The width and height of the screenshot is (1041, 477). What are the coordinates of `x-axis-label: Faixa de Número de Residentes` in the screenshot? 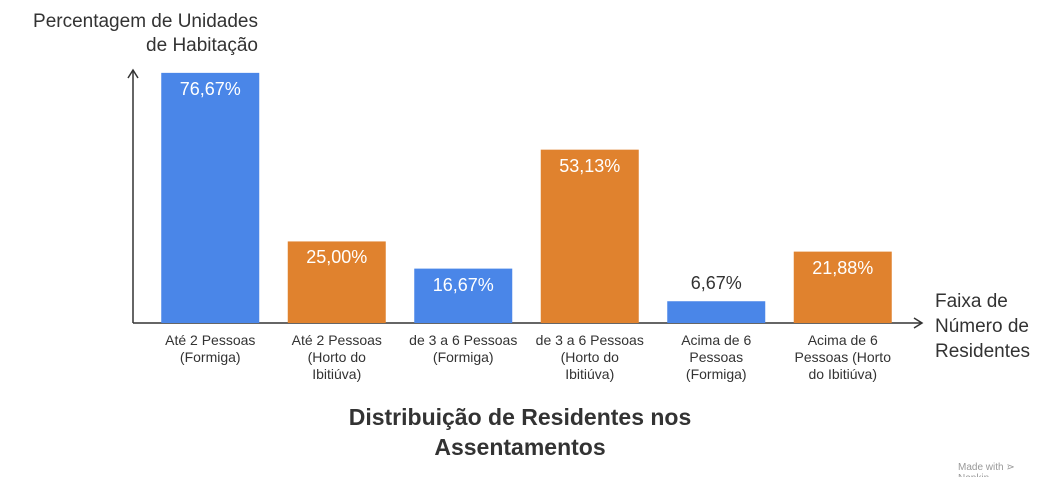 It's located at (983, 326).